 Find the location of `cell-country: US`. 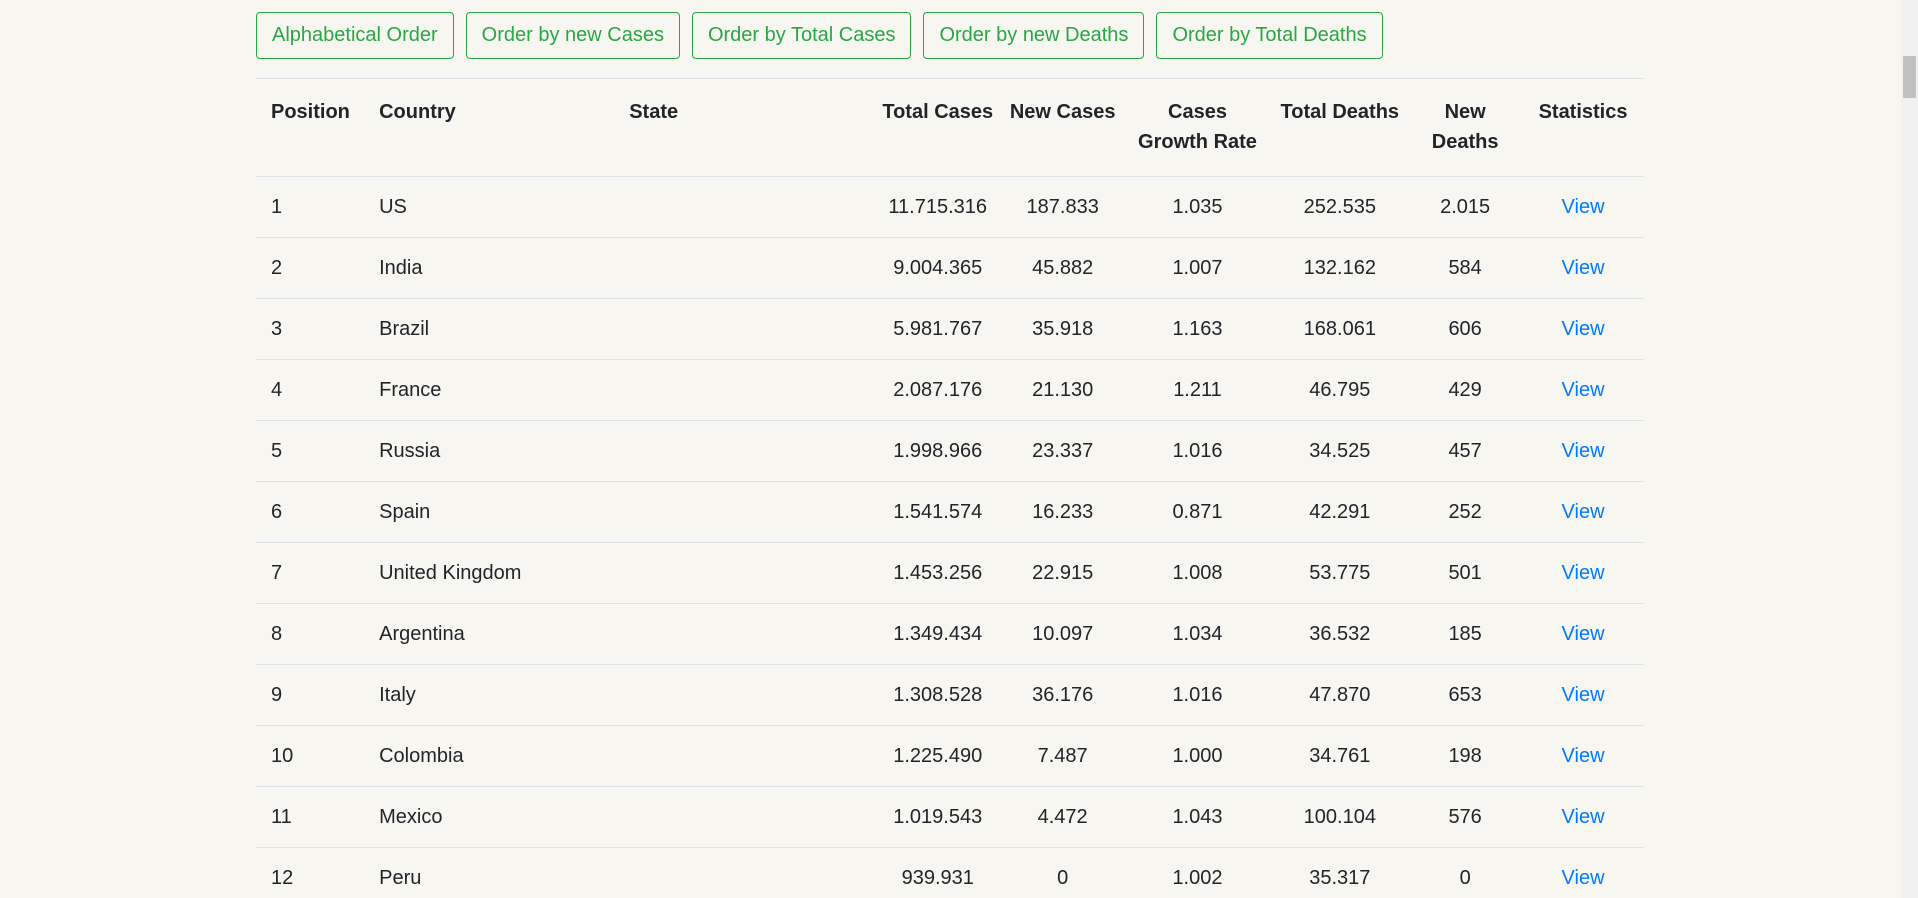

cell-country: US is located at coordinates (496, 207).